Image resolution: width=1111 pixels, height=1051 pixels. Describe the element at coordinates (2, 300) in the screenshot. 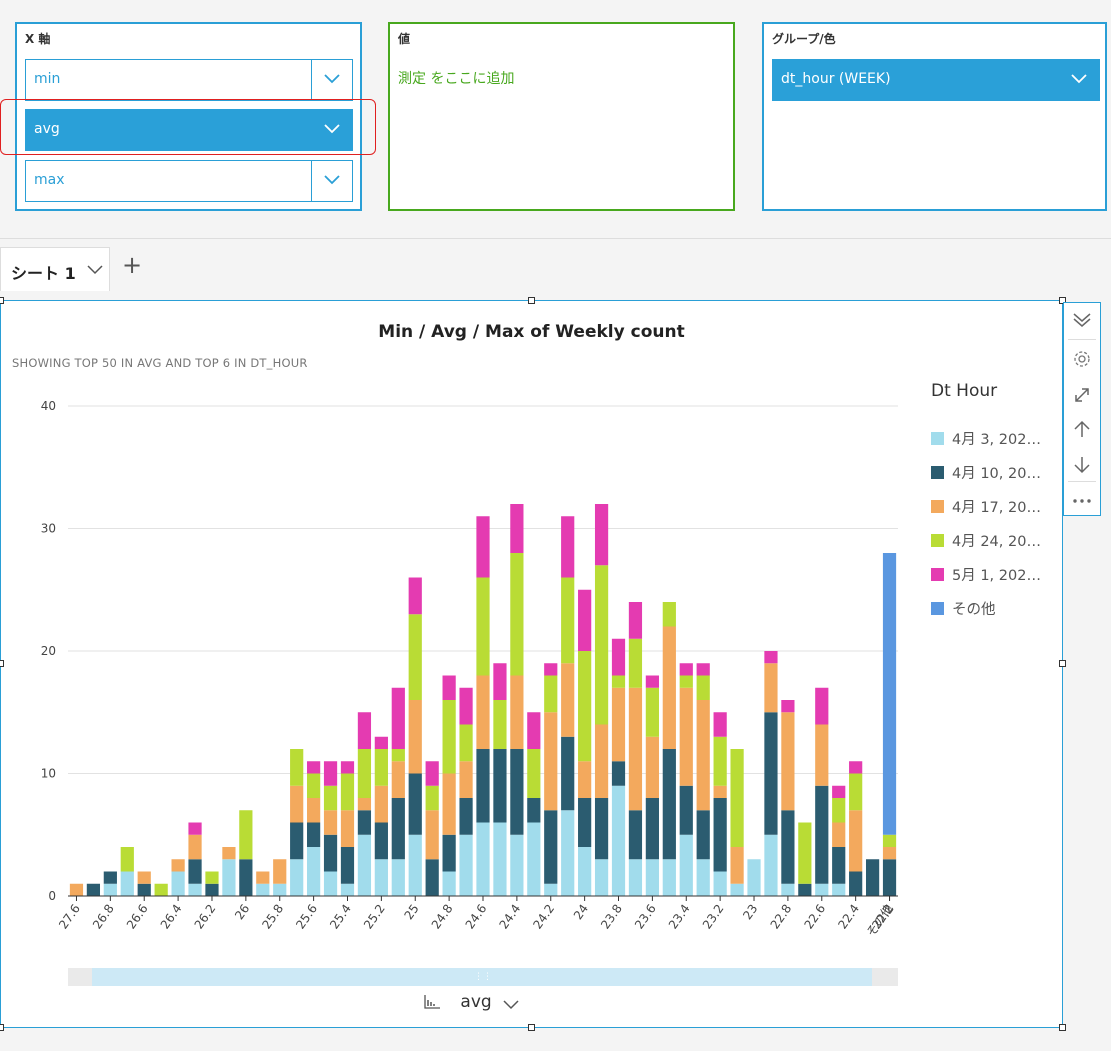

I see `resize-handle-nw` at that location.